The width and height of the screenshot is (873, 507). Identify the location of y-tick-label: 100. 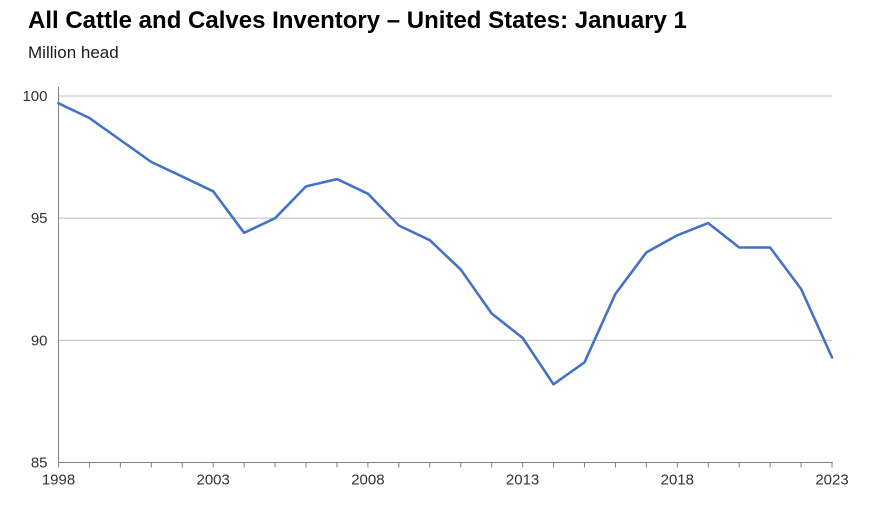
(34, 96).